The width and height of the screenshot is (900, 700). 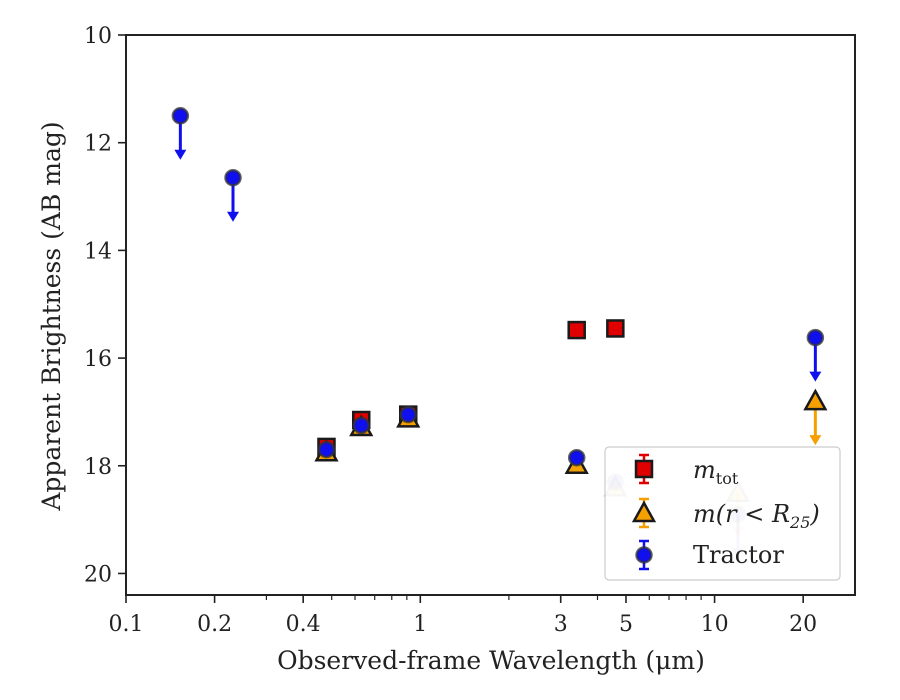 I want to click on x-tick-label: 0.1, so click(x=126, y=624).